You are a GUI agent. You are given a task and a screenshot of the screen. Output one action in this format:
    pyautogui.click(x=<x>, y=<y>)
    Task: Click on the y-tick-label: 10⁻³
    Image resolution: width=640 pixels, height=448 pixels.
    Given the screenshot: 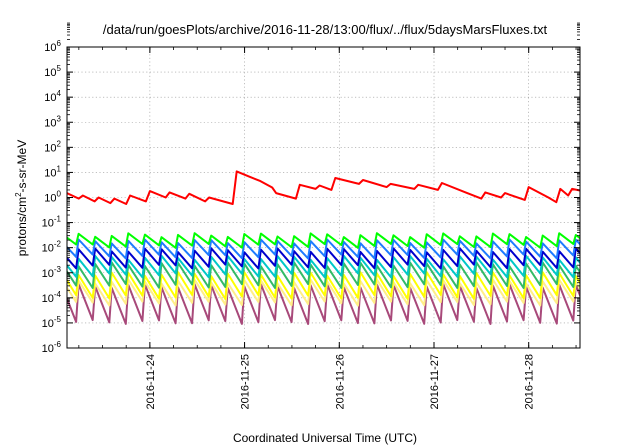 What is the action you would take?
    pyautogui.click(x=52, y=272)
    